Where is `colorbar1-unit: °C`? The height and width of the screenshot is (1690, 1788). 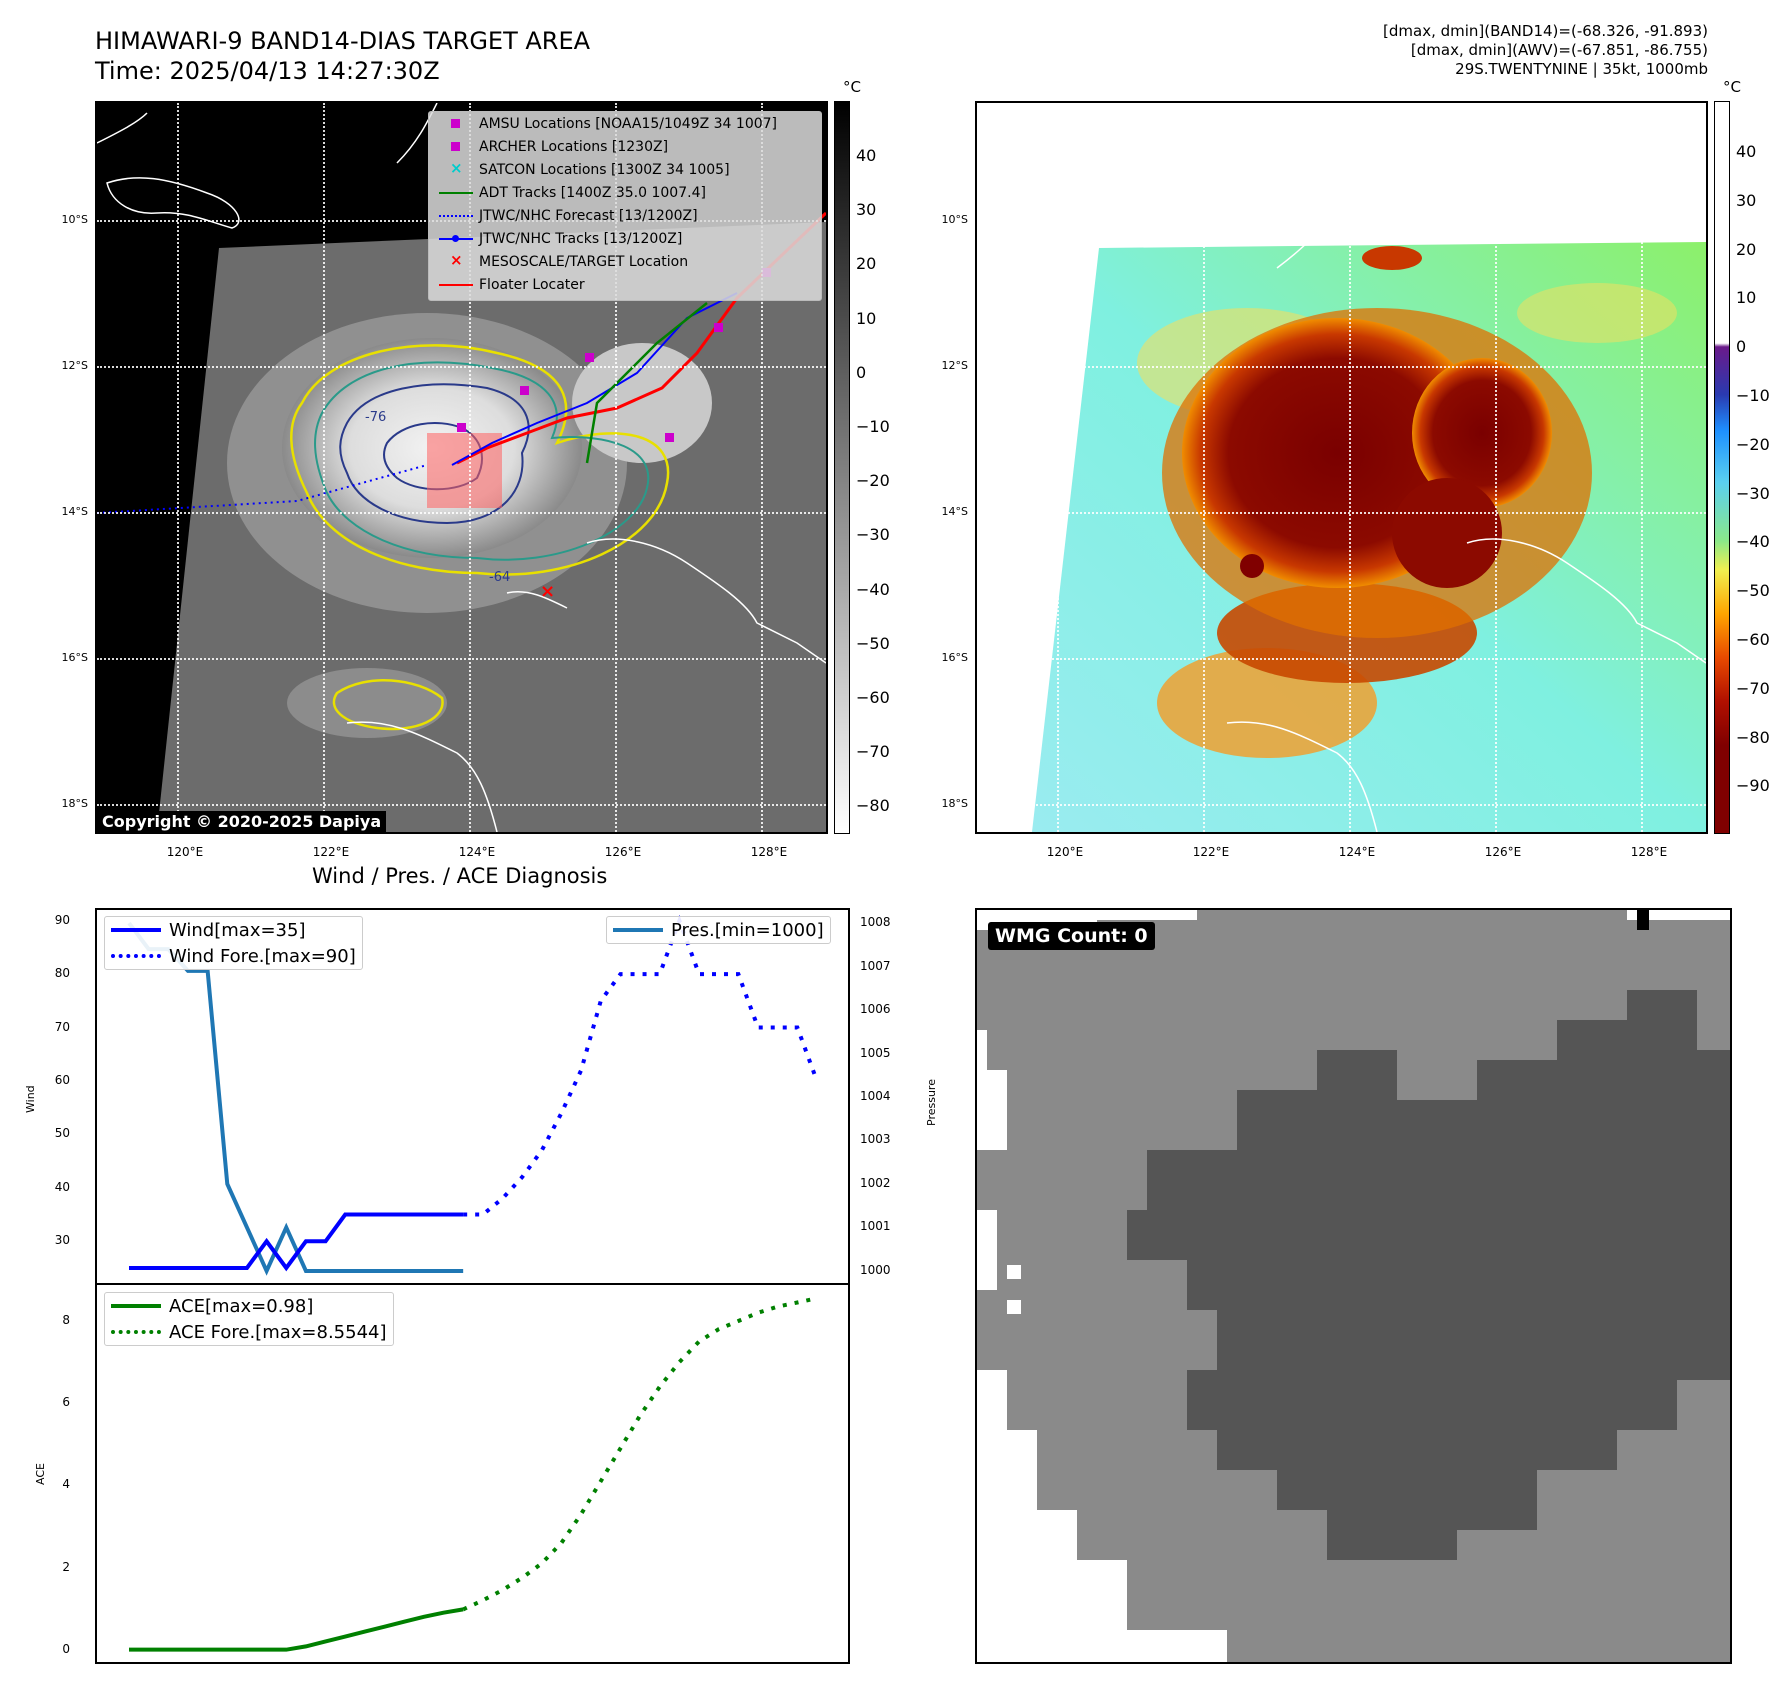
colorbar1-unit: °C is located at coordinates (852, 87).